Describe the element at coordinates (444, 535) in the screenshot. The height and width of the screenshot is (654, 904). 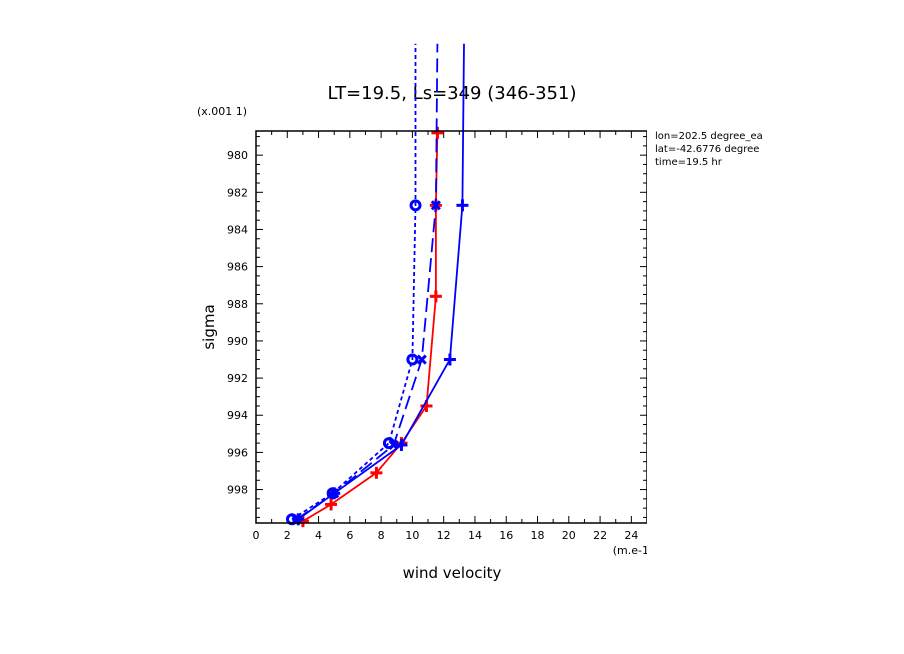
I see `x-tick-label: 12` at that location.